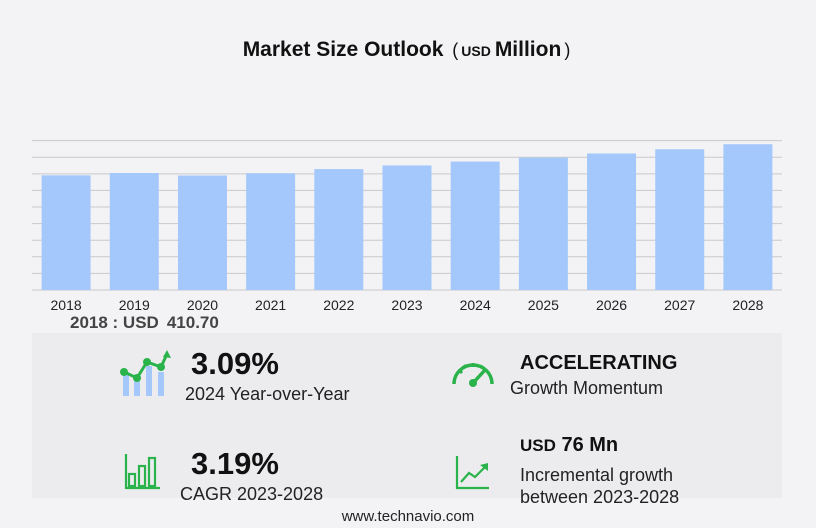  What do you see at coordinates (611, 305) in the screenshot?
I see `x-tick-label: 2026` at bounding box center [611, 305].